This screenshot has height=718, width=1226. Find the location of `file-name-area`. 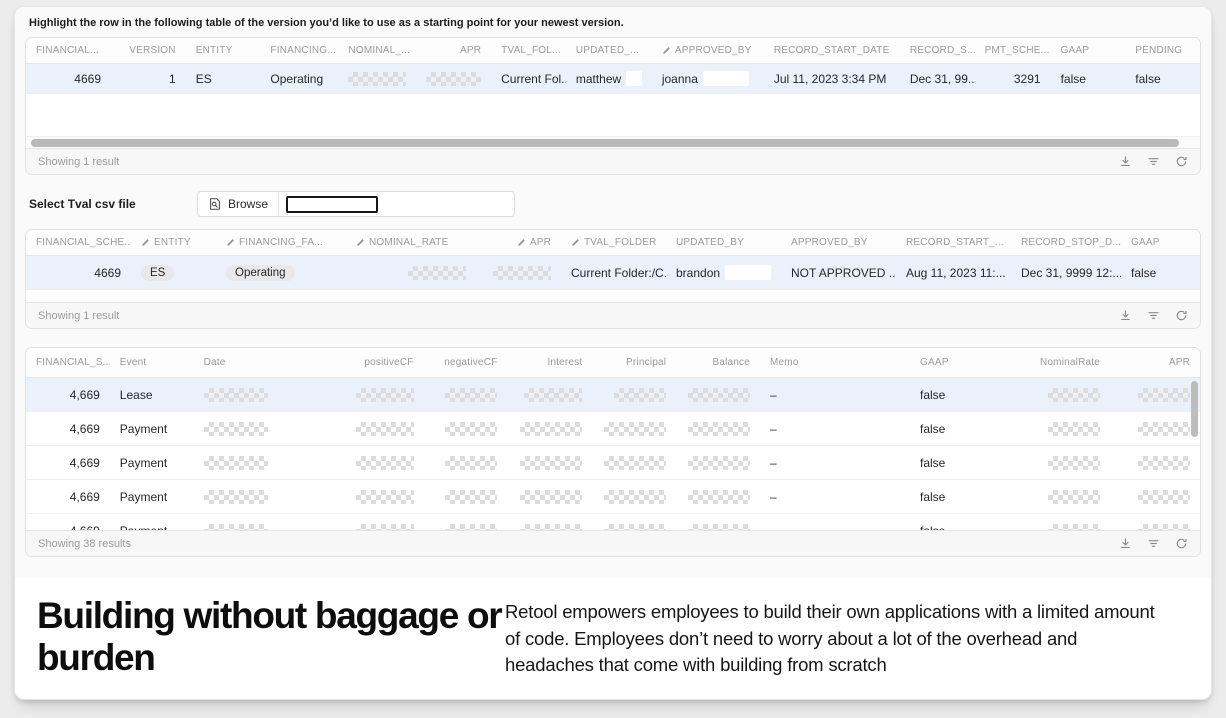

file-name-area is located at coordinates (396, 204).